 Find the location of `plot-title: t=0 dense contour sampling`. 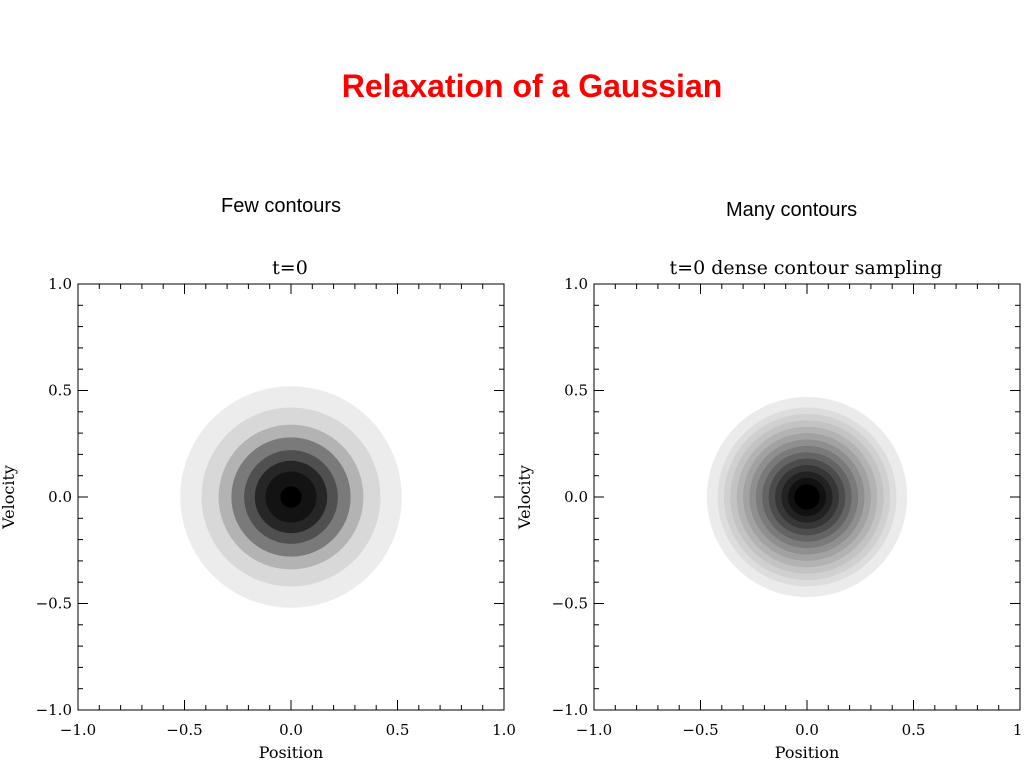

plot-title: t=0 dense contour sampling is located at coordinates (806, 268).